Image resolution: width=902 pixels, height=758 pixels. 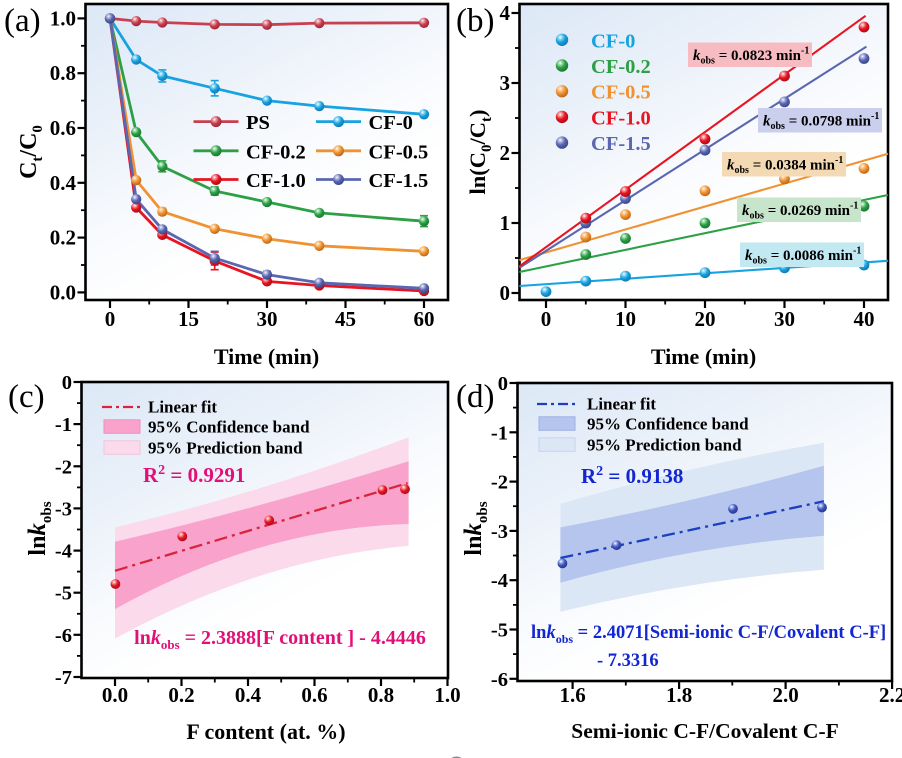 What do you see at coordinates (785, 695) in the screenshot?
I see `svg-text: 2.0` at bounding box center [785, 695].